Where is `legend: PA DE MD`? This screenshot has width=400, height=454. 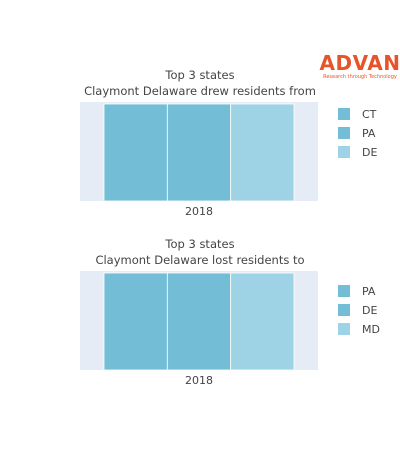 legend: PA DE MD is located at coordinates (359, 310).